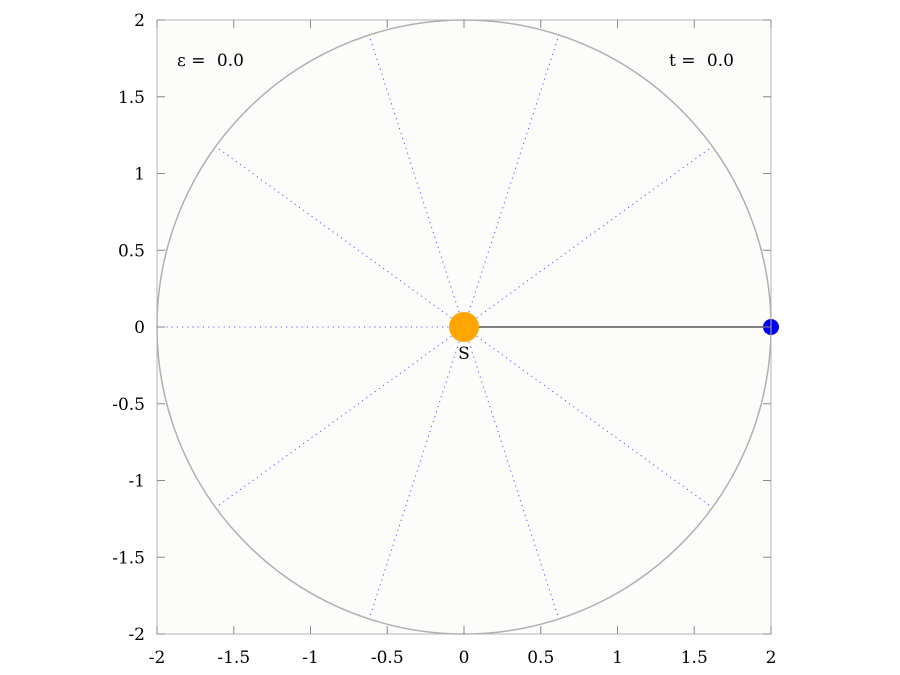 The image size is (900, 675). What do you see at coordinates (230, 61) in the screenshot?
I see `eccentricity-value: 0.0` at bounding box center [230, 61].